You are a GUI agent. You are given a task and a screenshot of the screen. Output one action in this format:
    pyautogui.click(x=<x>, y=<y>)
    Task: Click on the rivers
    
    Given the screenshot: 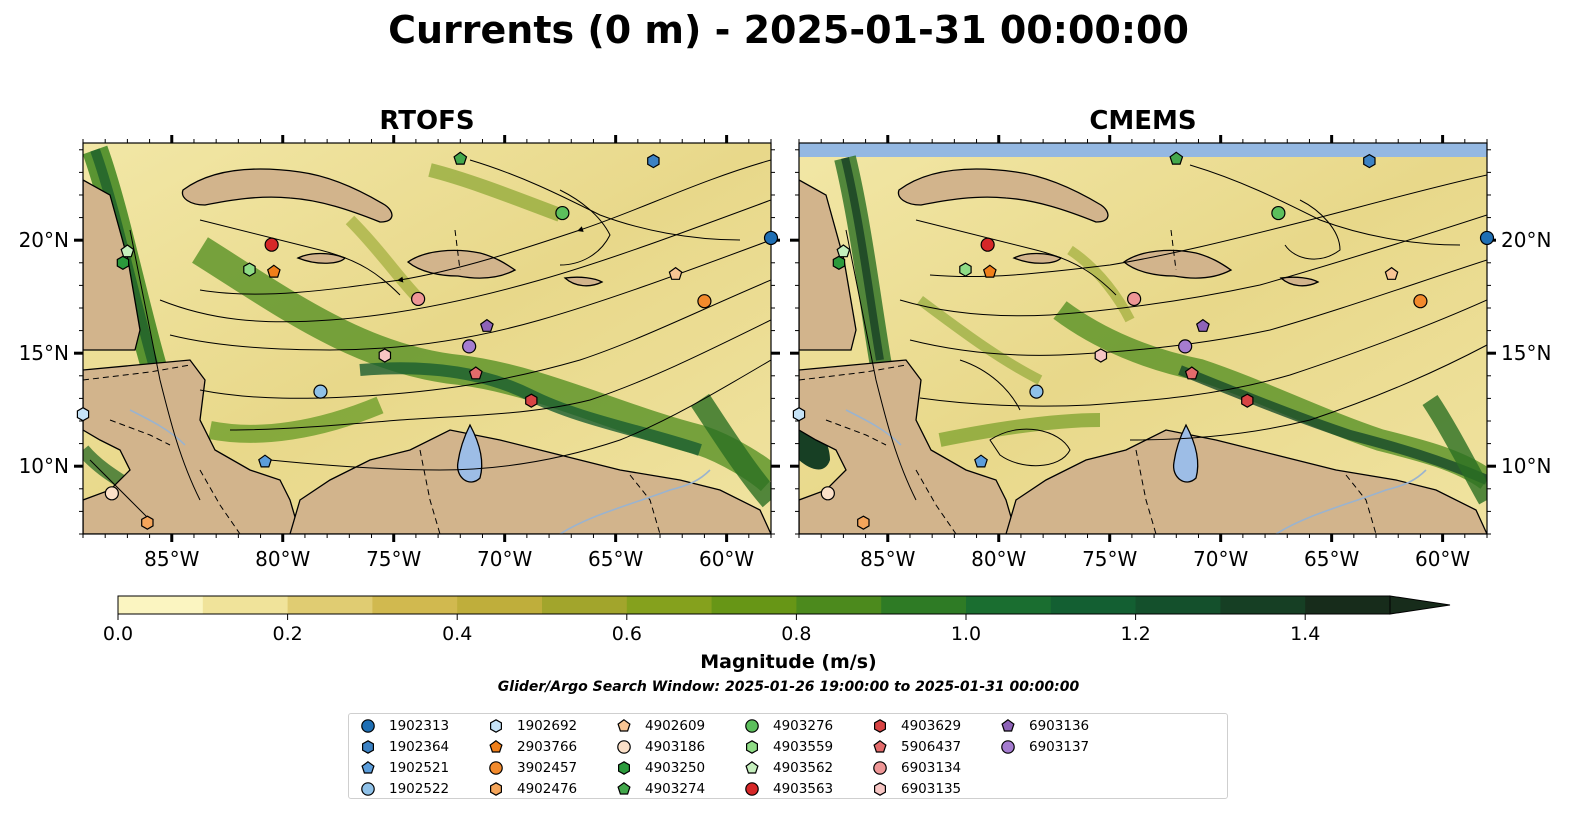 What is the action you would take?
    pyautogui.click(x=1136, y=471)
    